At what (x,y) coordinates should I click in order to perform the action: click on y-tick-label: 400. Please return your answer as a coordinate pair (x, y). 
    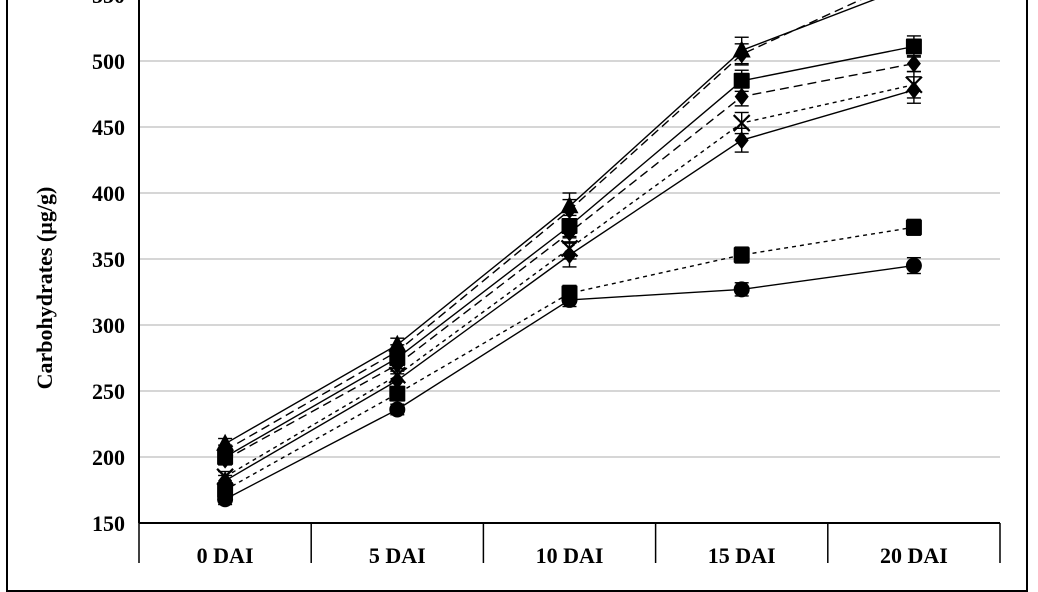
    Looking at the image, I should click on (108, 193).